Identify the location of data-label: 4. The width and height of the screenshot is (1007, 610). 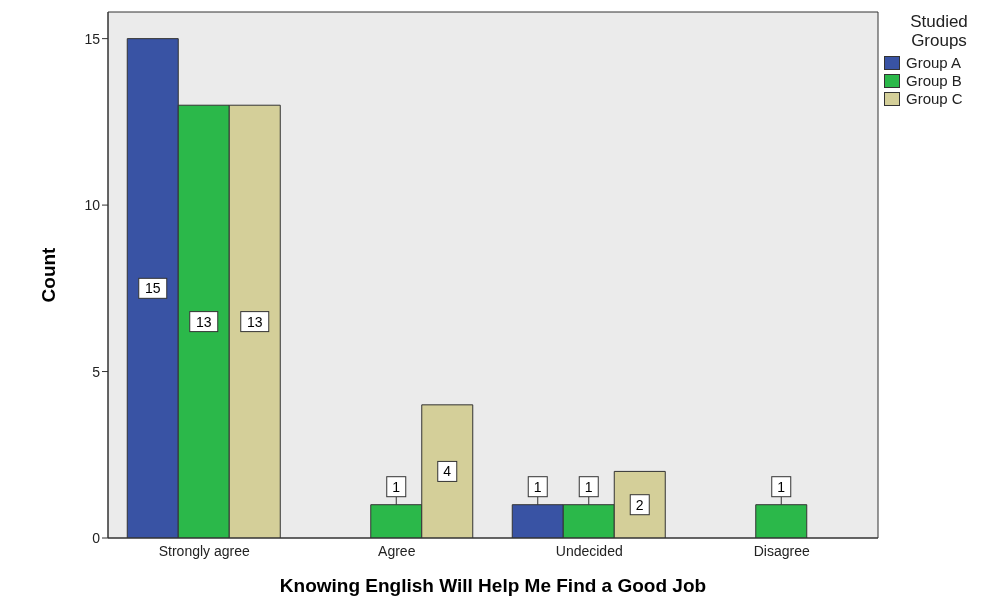
(447, 471).